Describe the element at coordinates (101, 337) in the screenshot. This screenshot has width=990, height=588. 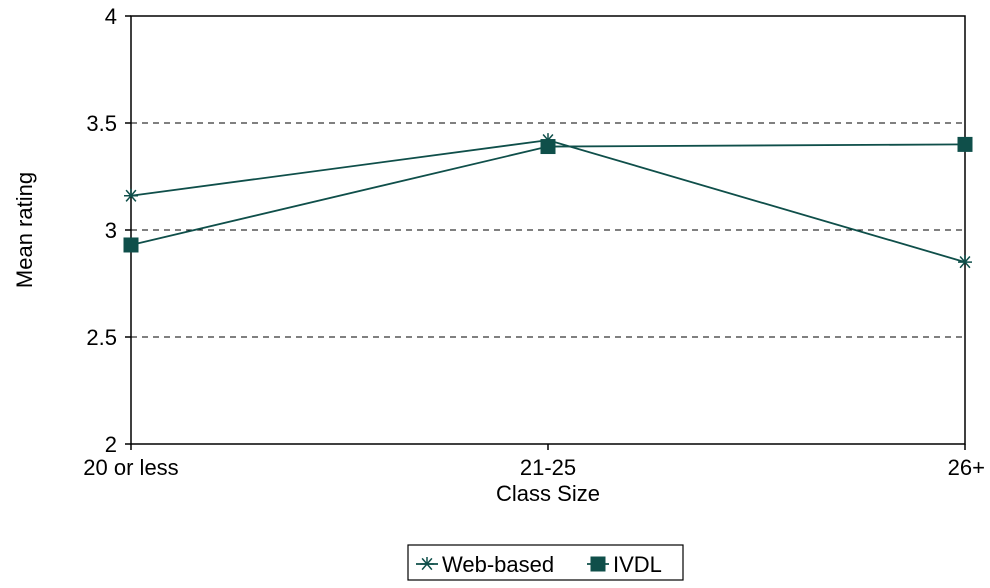
I see `y-tick-label-1: 2.5` at that location.